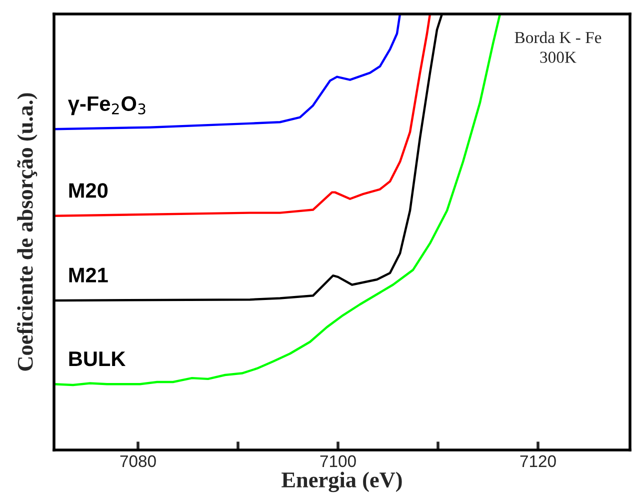 This screenshot has height=502, width=633. What do you see at coordinates (342, 482) in the screenshot?
I see `x-axis-title: Energia (eV)` at bounding box center [342, 482].